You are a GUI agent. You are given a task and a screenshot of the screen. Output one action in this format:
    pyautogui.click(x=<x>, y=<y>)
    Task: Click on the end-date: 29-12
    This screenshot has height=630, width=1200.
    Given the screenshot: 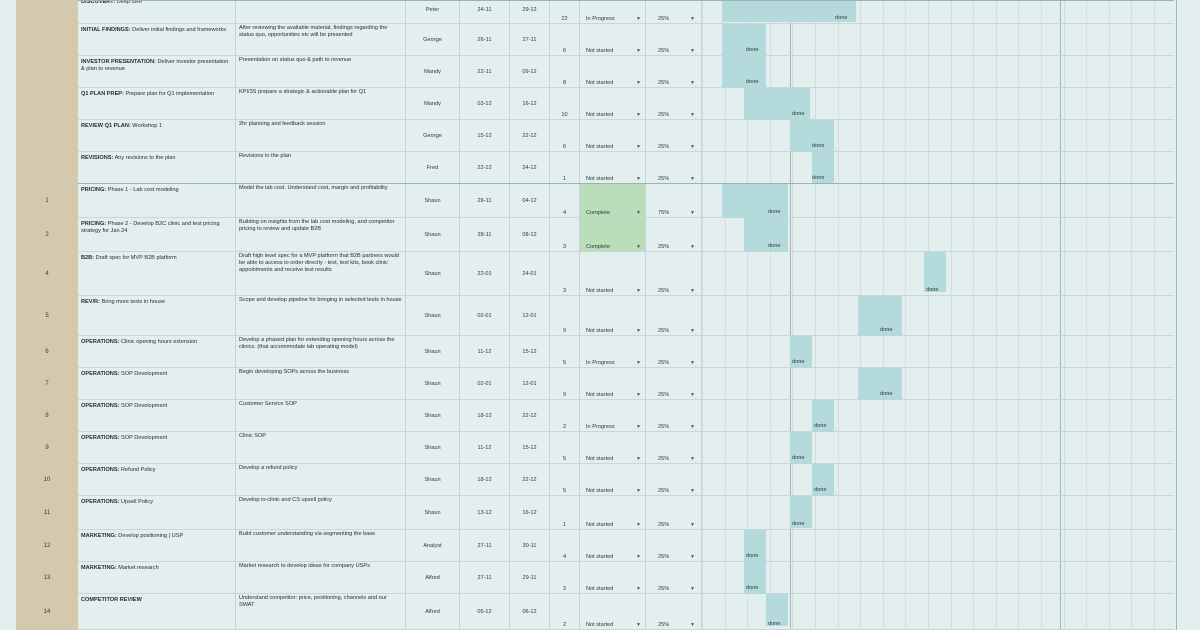 What is the action you would take?
    pyautogui.click(x=530, y=12)
    